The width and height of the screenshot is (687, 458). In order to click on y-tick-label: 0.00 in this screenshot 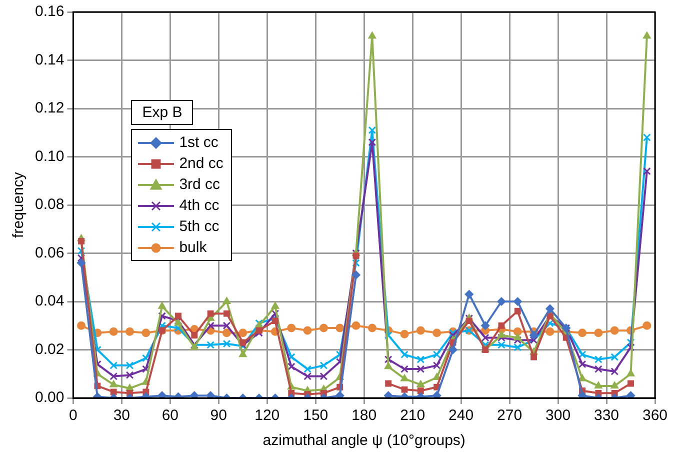, I will do `click(49, 397)`.